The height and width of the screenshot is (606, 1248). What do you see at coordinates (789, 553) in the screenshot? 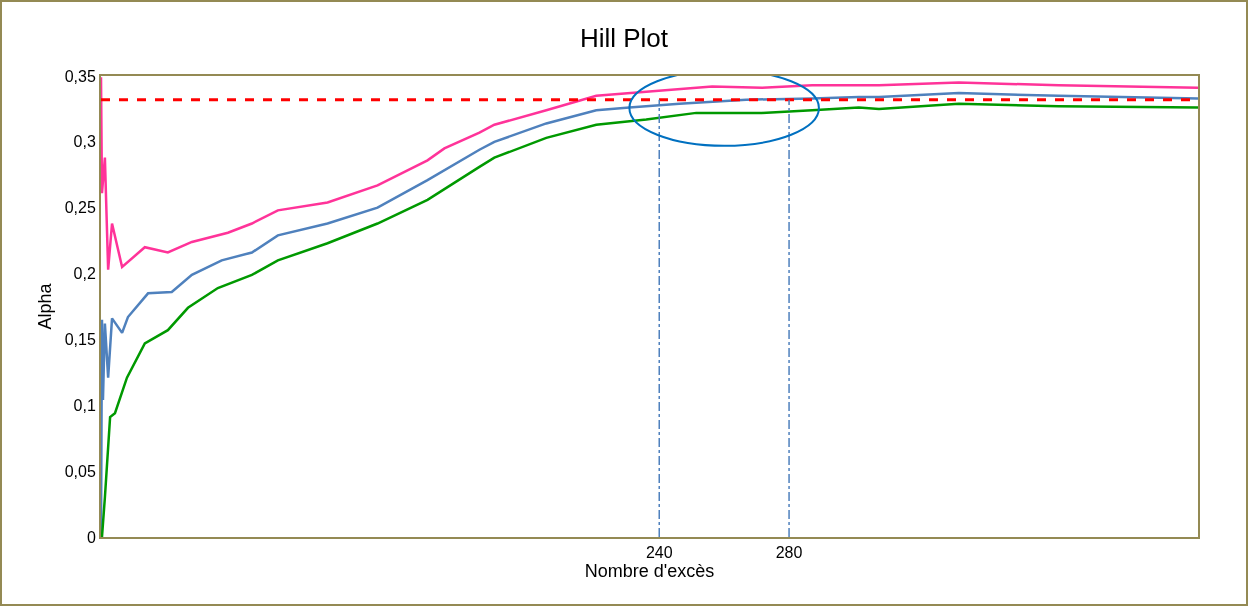
I see `x-tick-label: 280` at bounding box center [789, 553].